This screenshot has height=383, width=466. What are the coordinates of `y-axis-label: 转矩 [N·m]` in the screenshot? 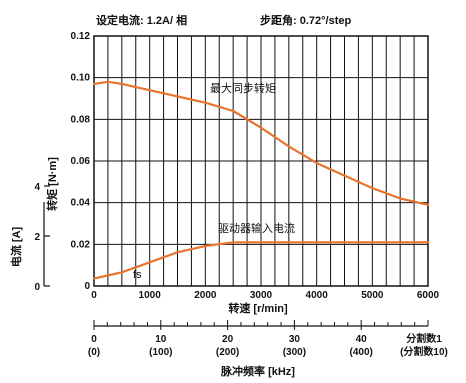 It's located at (52, 184).